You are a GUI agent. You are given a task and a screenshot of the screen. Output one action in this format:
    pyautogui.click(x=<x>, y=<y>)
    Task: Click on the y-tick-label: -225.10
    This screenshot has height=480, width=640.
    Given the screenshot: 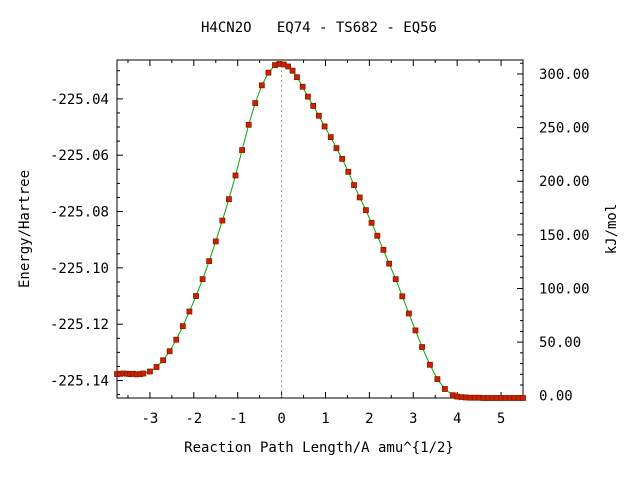 What is the action you would take?
    pyautogui.click(x=79, y=269)
    